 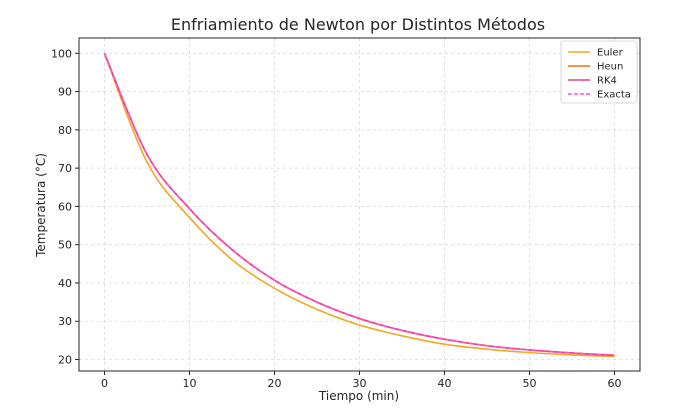 What do you see at coordinates (614, 95) in the screenshot?
I see `legend-label-exacta: Exacta` at bounding box center [614, 95].